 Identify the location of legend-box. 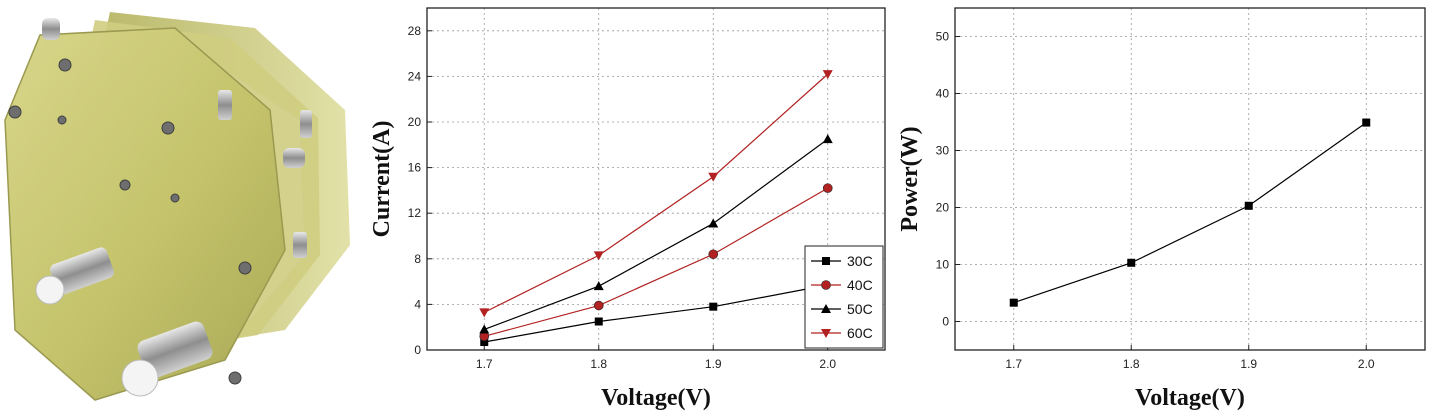
(844, 297).